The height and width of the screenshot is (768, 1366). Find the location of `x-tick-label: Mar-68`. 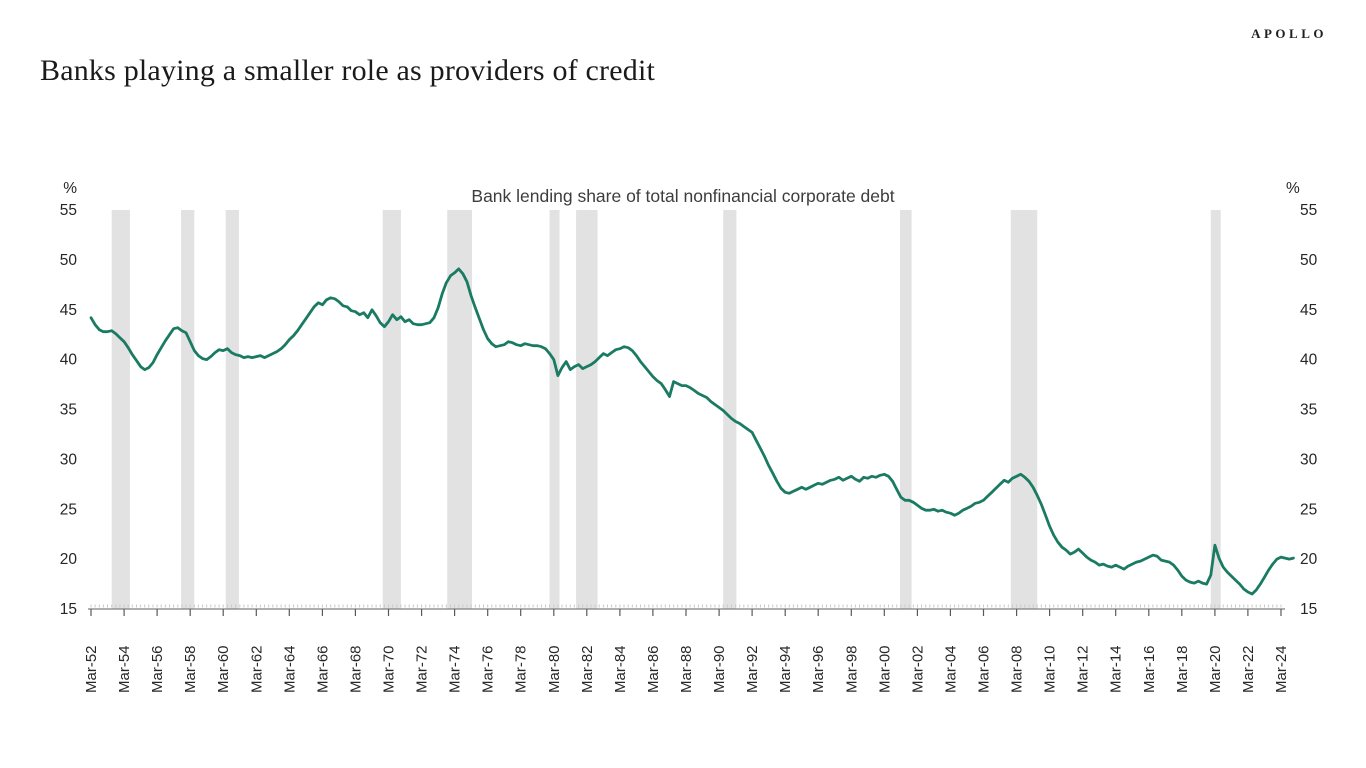

x-tick-label: Mar-68 is located at coordinates (355, 669).